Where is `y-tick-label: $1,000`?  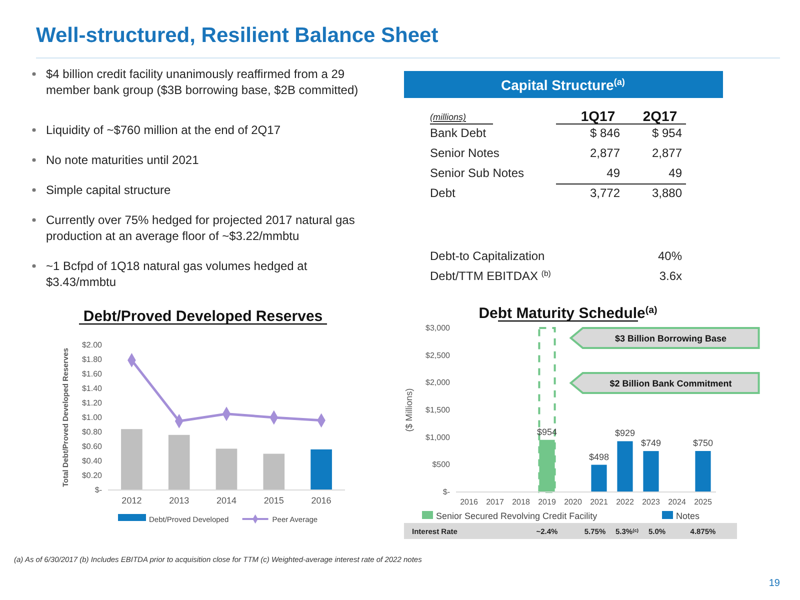 y-tick-label: $1,000 is located at coordinates (438, 437).